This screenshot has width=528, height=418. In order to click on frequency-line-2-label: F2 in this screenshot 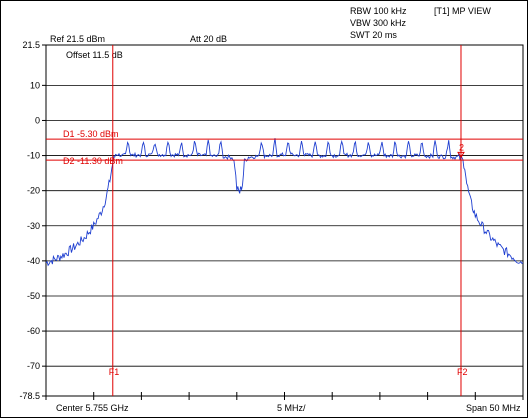, I will do `click(462, 372)`.